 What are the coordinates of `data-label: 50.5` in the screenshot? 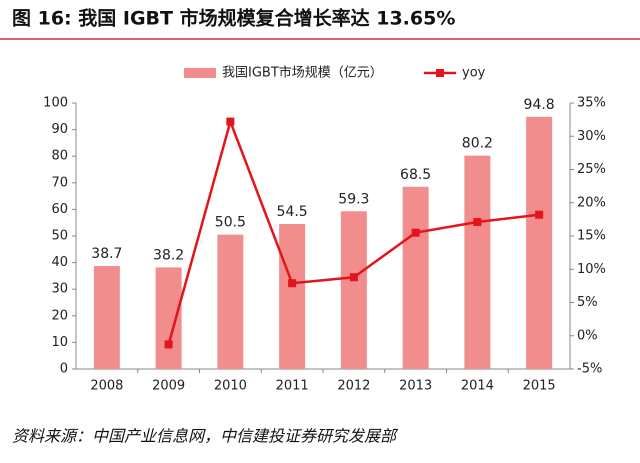 It's located at (230, 223).